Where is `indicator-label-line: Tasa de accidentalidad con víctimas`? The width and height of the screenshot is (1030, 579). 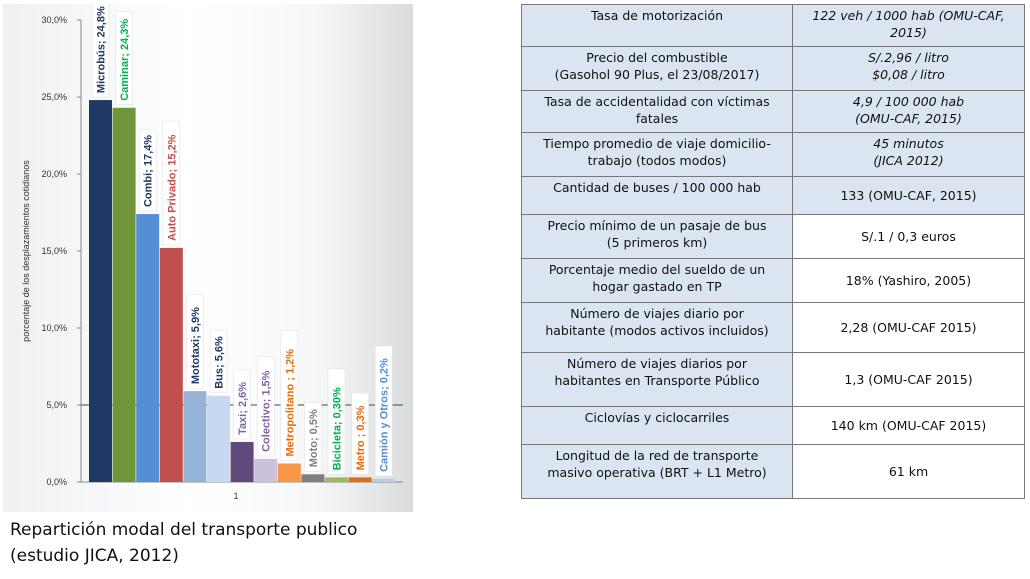
indicator-label-line: Tasa de accidentalidad con víctimas is located at coordinates (657, 101).